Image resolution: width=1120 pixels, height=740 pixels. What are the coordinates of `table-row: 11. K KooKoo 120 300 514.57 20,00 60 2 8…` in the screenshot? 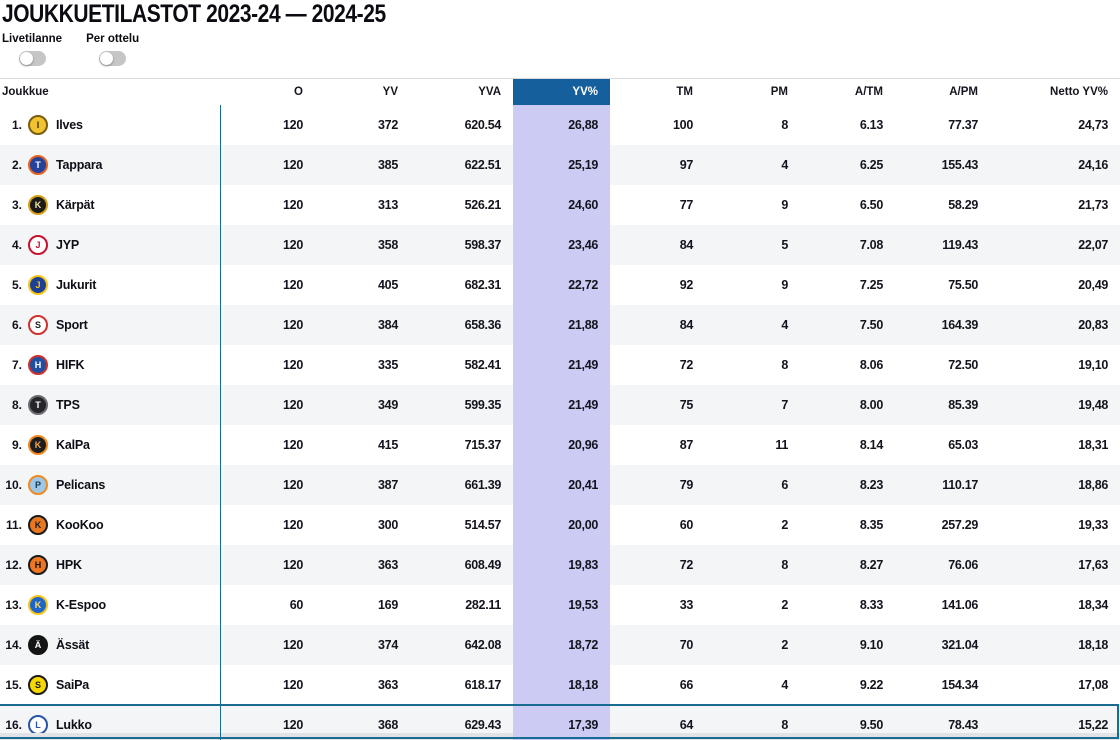 It's located at (560, 525).